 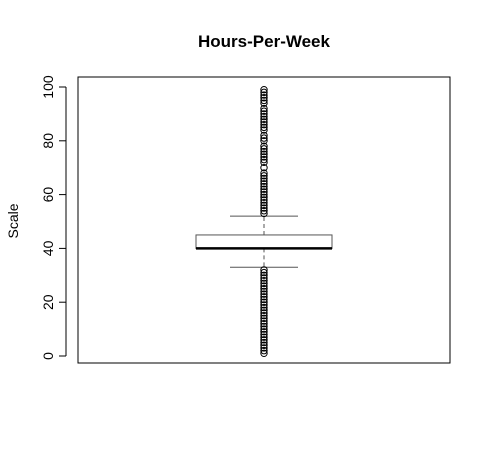 What do you see at coordinates (48, 87) in the screenshot?
I see `y-tick-label: 100` at bounding box center [48, 87].